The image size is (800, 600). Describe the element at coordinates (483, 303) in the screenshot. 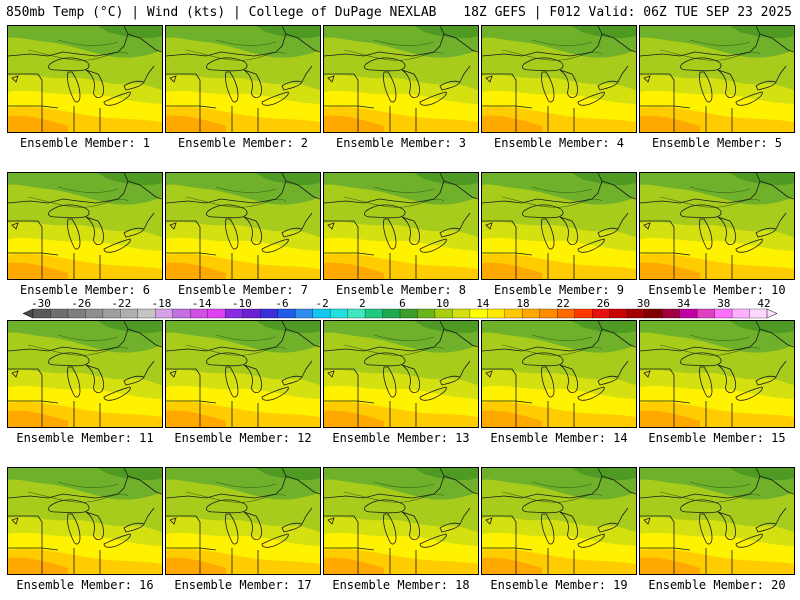

I see `colorbar-tick-label: 14` at that location.